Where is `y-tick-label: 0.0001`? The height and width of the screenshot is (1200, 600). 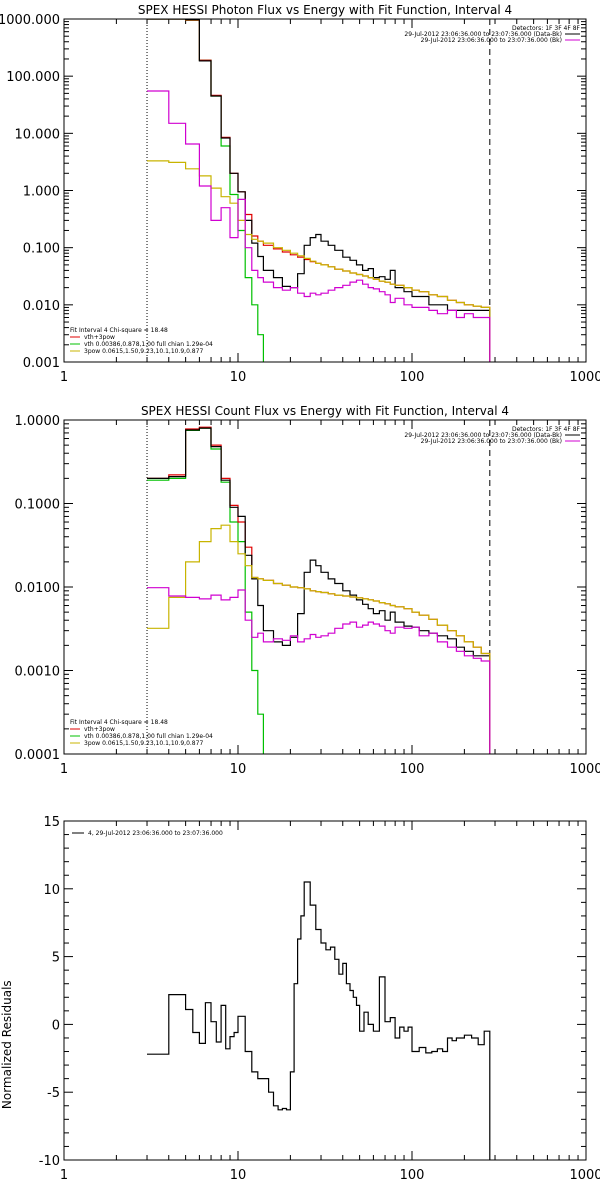
y-tick-label: 0.0001 is located at coordinates (38, 755).